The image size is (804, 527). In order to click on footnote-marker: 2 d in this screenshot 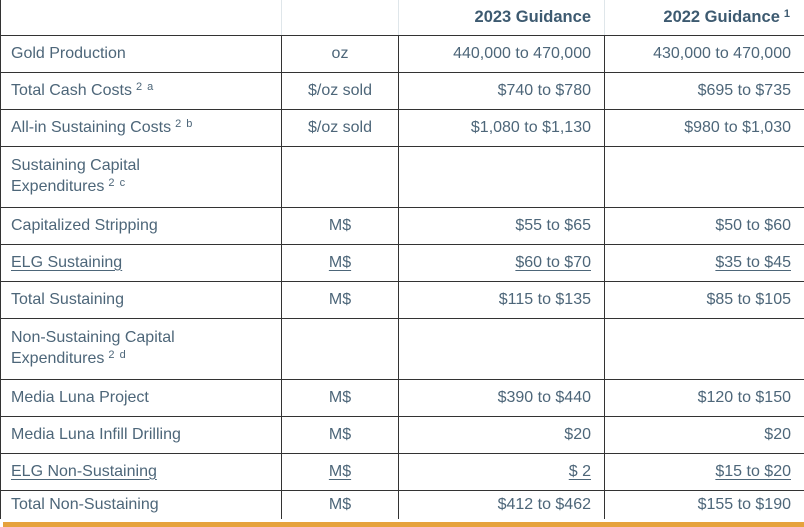, I will do `click(117, 354)`.